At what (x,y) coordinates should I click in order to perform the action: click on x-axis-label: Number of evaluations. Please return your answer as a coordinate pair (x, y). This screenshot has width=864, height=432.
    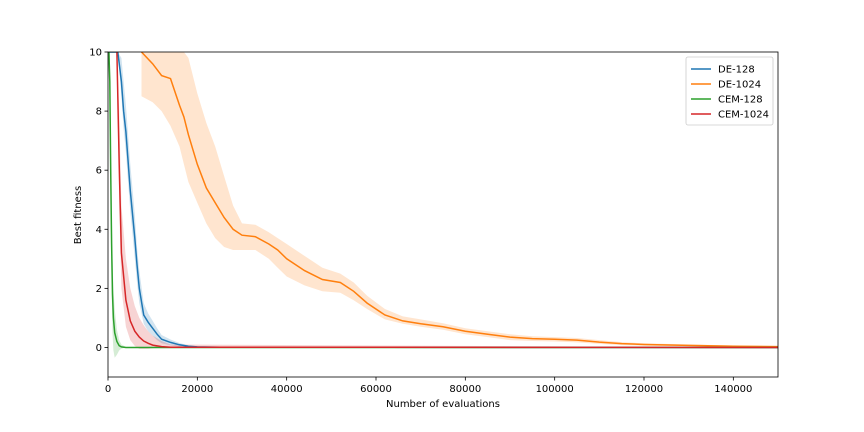
    Looking at the image, I should click on (443, 404).